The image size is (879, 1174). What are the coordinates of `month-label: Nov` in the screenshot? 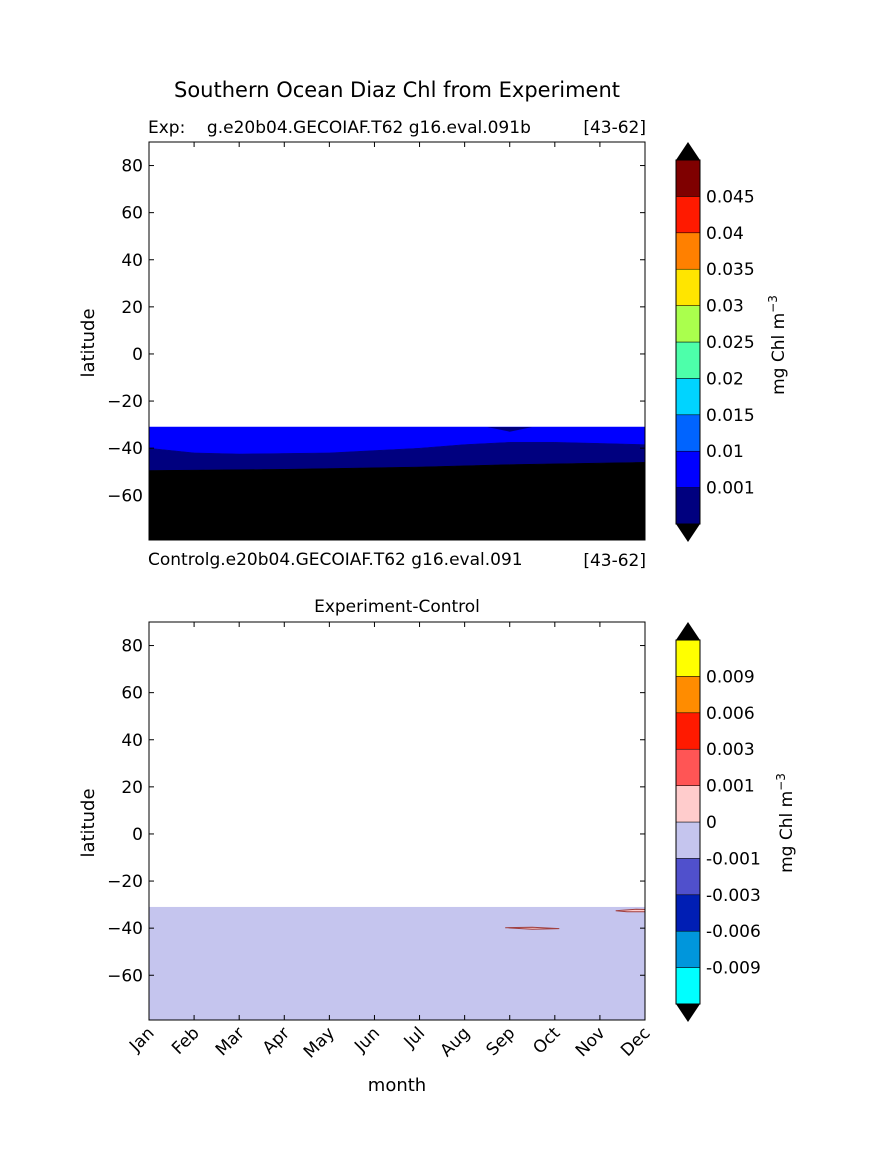 It's located at (591, 1042).